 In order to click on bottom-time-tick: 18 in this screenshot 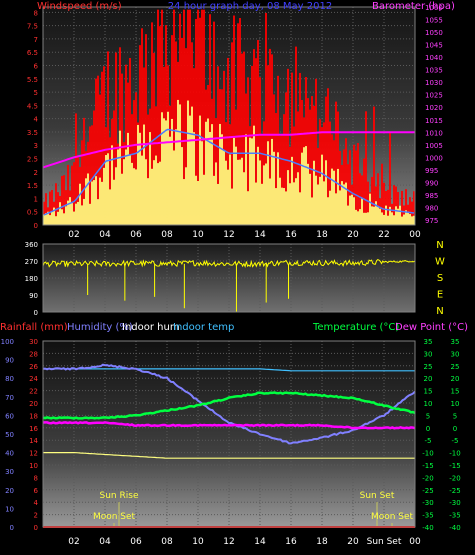, I will do `click(322, 542)`.